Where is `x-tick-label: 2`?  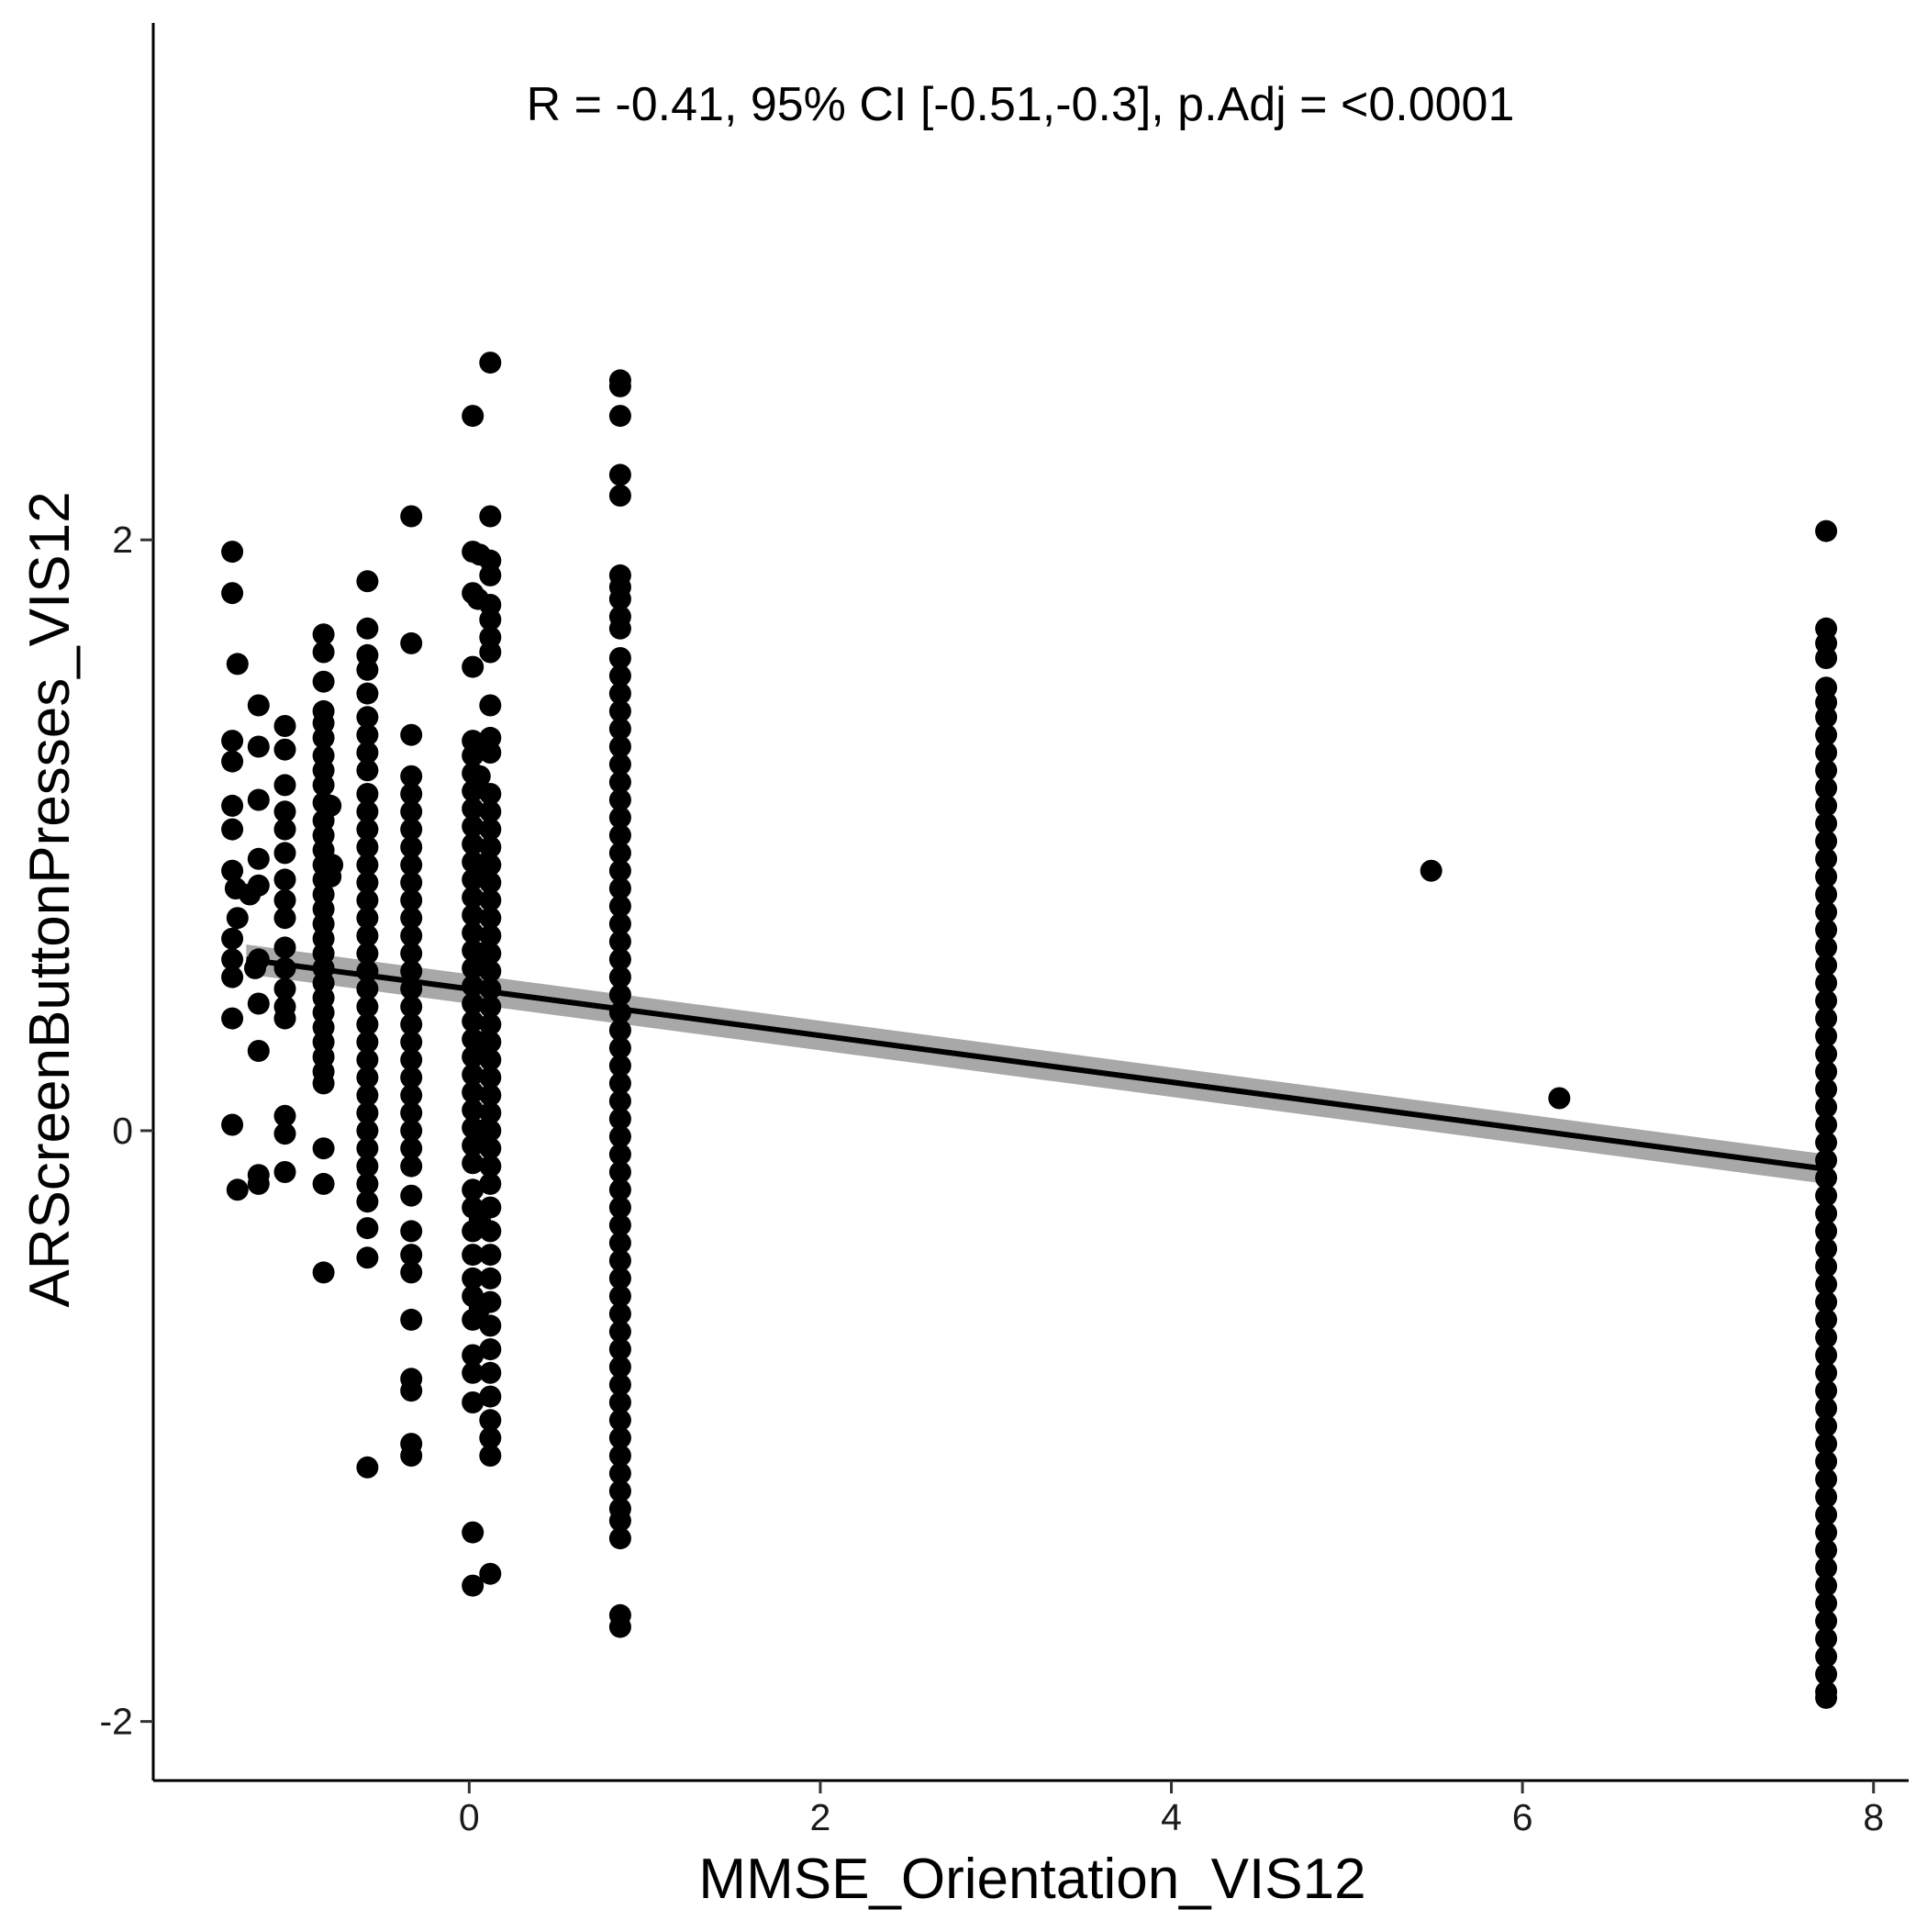 x-tick-label: 2 is located at coordinates (820, 1817).